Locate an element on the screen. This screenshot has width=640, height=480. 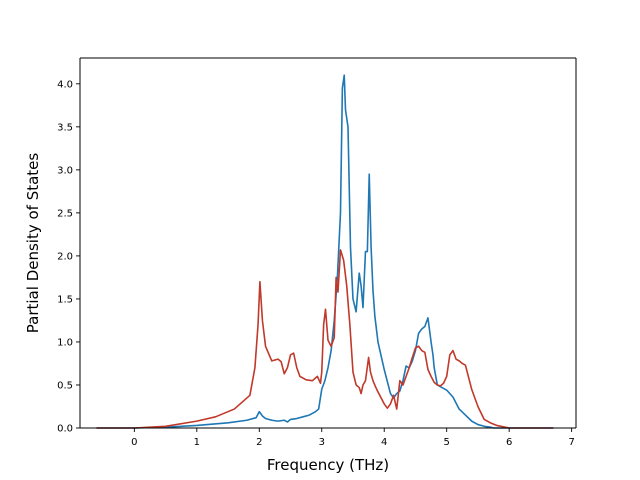
y-tick-label: 2.5 is located at coordinates (65, 213).